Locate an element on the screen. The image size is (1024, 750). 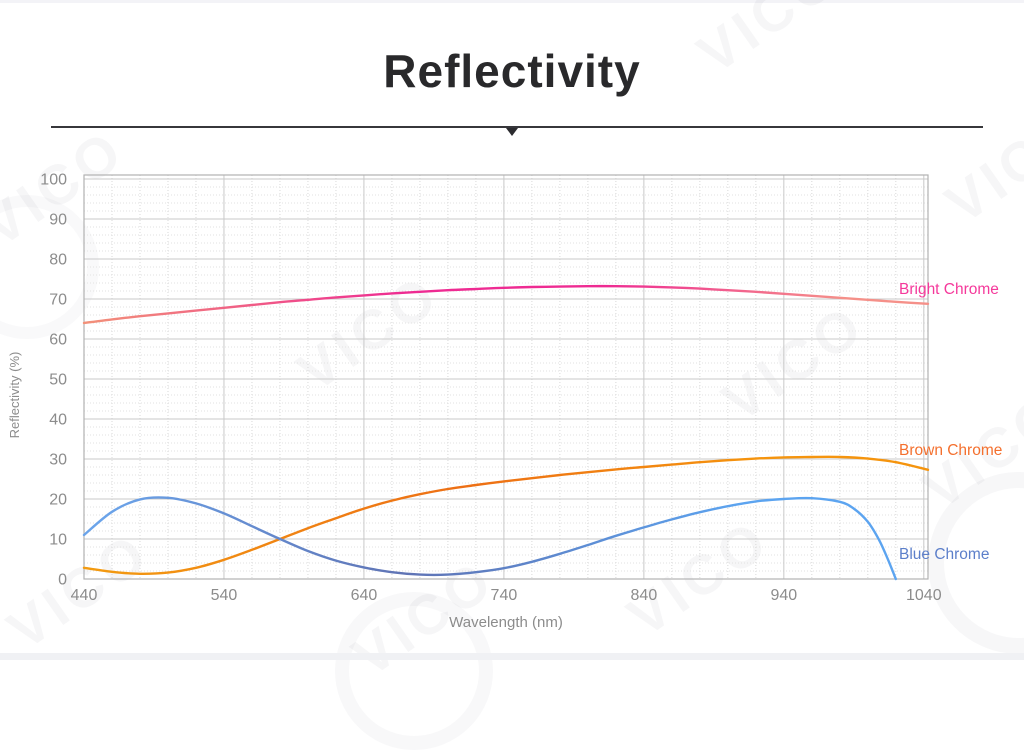
y-tick-label: 0 is located at coordinates (62, 580).